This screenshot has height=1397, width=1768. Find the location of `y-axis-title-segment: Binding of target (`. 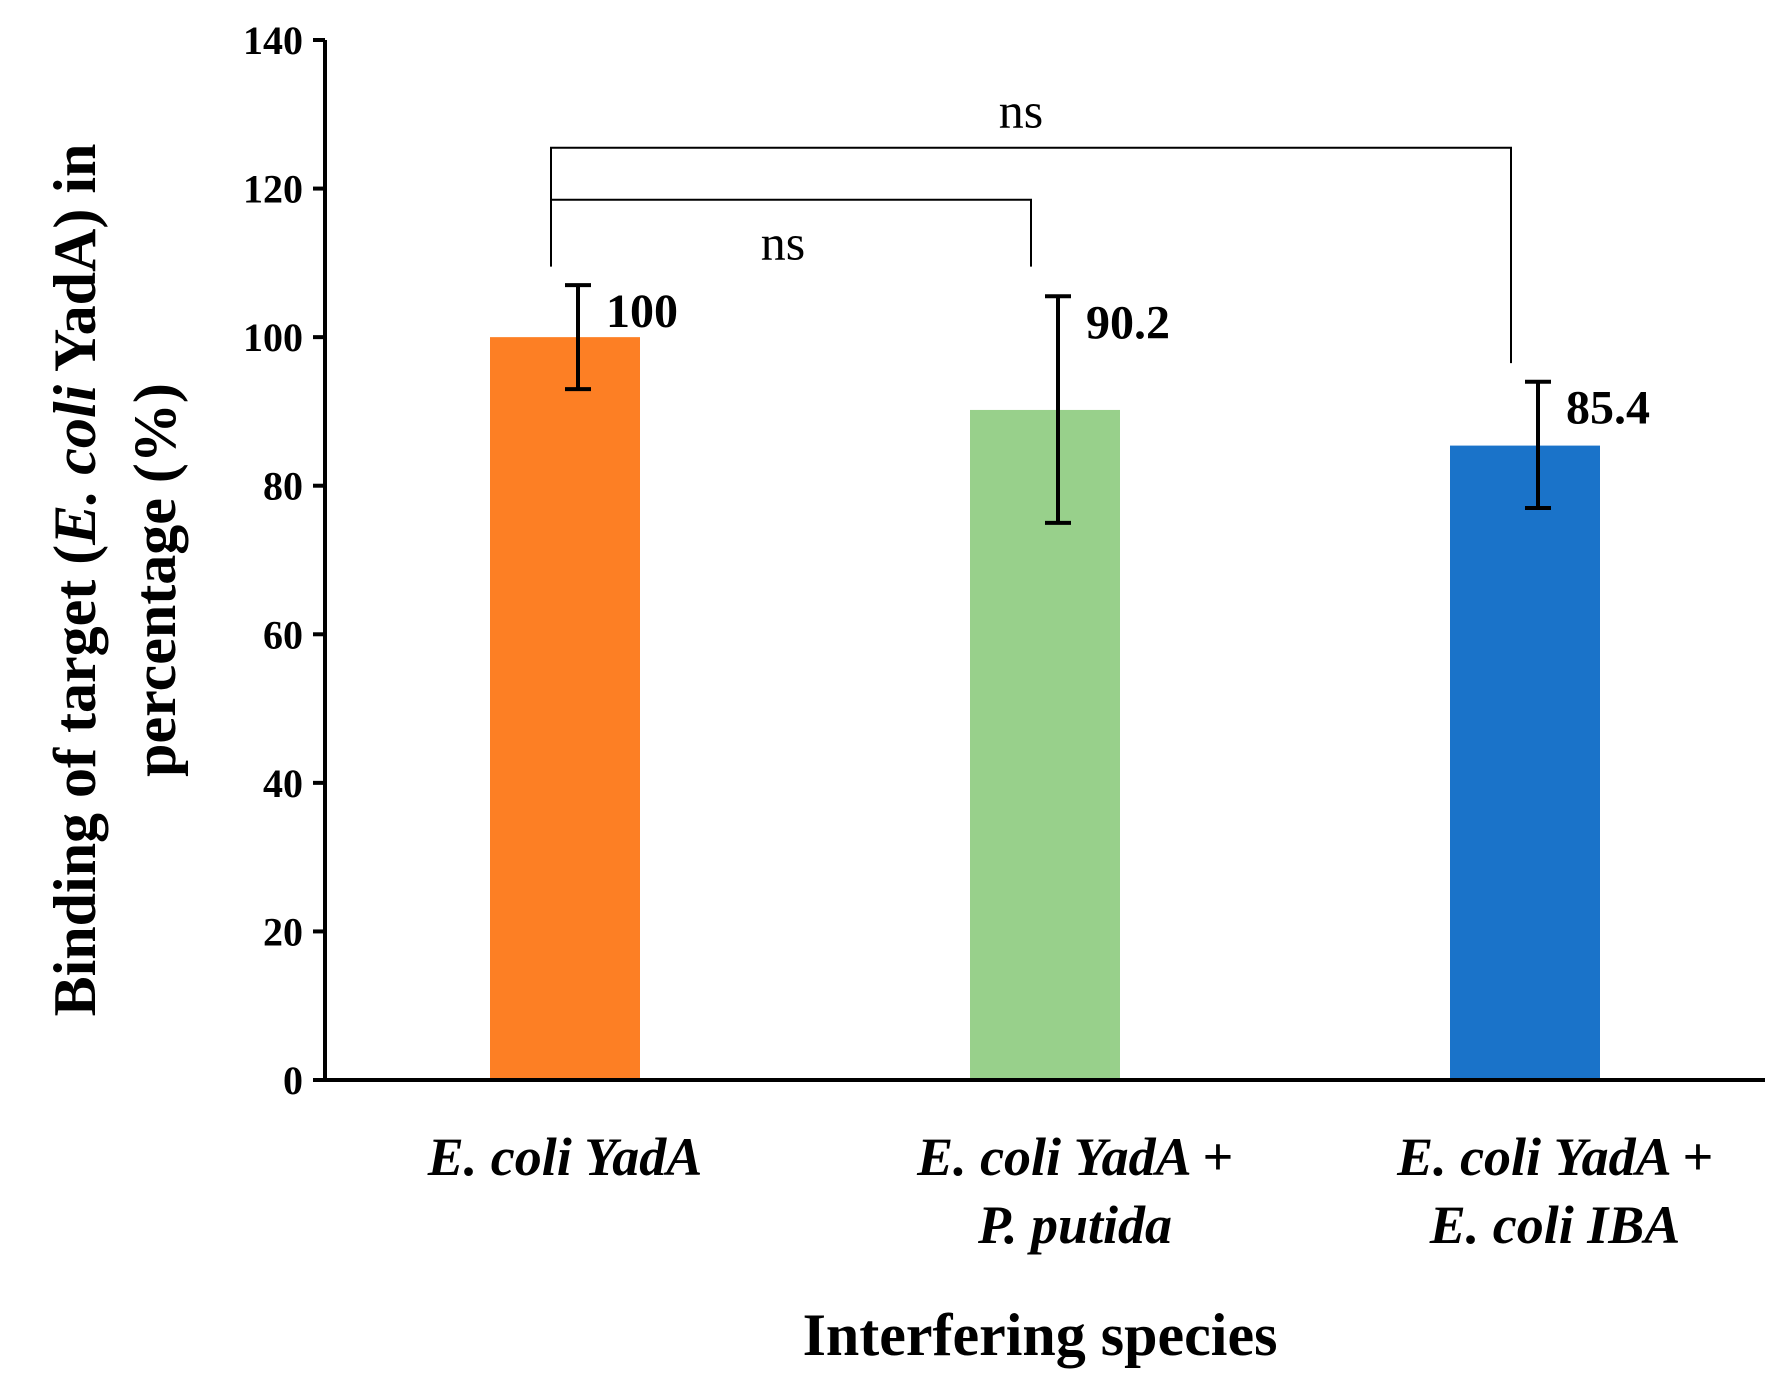

y-axis-title-segment: Binding of target ( is located at coordinates (75, 781).